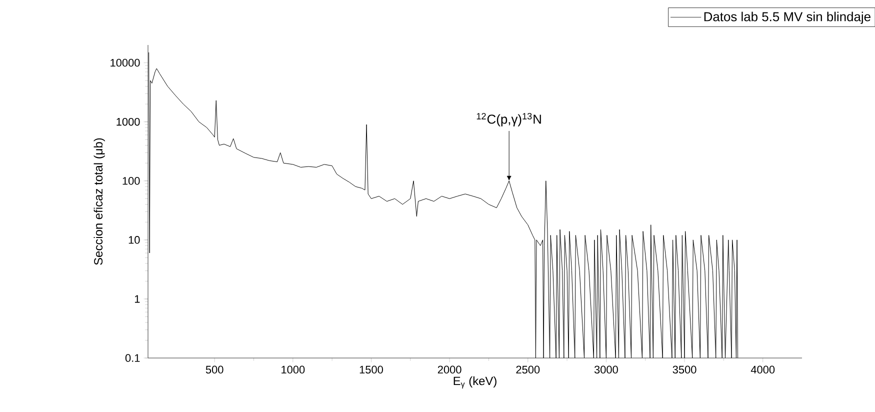  Describe the element at coordinates (131, 180) in the screenshot. I see `y-tick-label: 100` at that location.